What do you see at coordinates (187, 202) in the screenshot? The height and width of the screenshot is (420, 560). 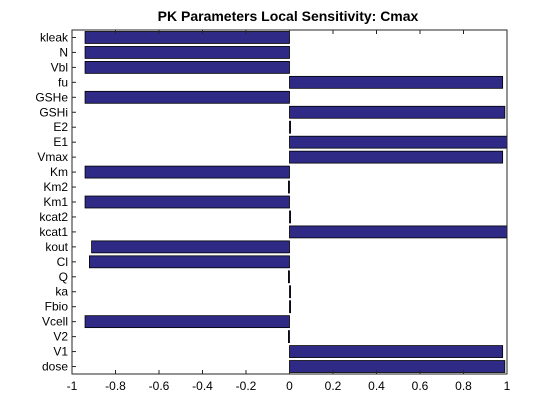 I see `bar-Km1` at bounding box center [187, 202].